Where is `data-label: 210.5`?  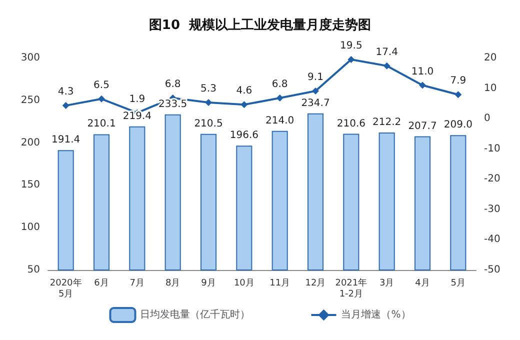 data-label: 210.5 is located at coordinates (208, 124).